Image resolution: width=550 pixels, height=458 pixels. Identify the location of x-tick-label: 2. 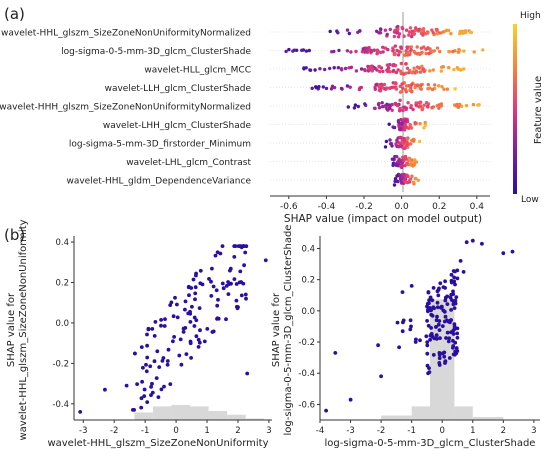
(503, 431).